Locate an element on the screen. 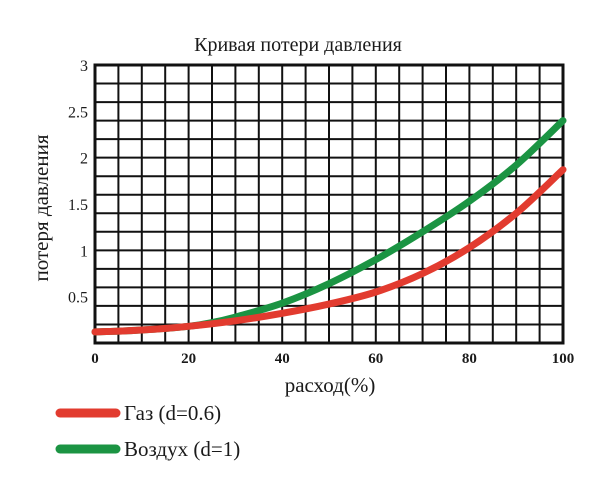 The image size is (600, 501). x-tick-label: 20 is located at coordinates (188, 359).